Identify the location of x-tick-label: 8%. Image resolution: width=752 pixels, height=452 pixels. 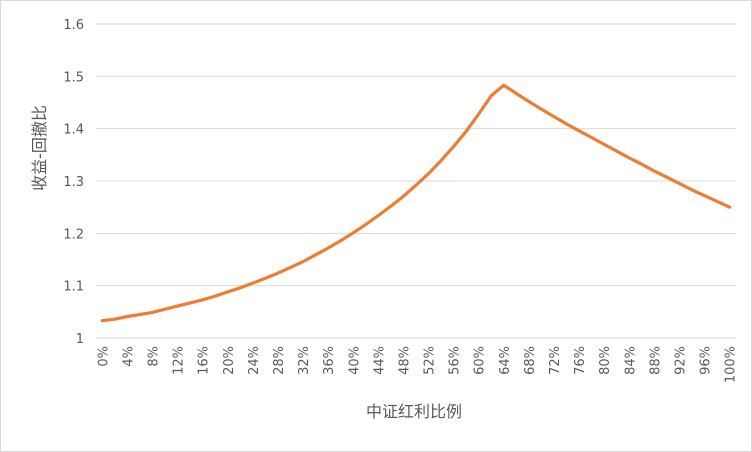
(153, 356).